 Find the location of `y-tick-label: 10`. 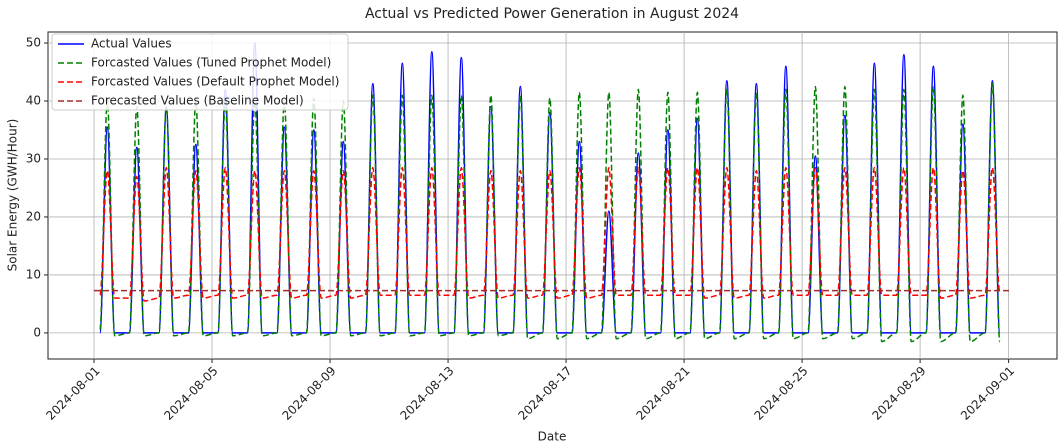

y-tick-label: 10 is located at coordinates (33, 274).